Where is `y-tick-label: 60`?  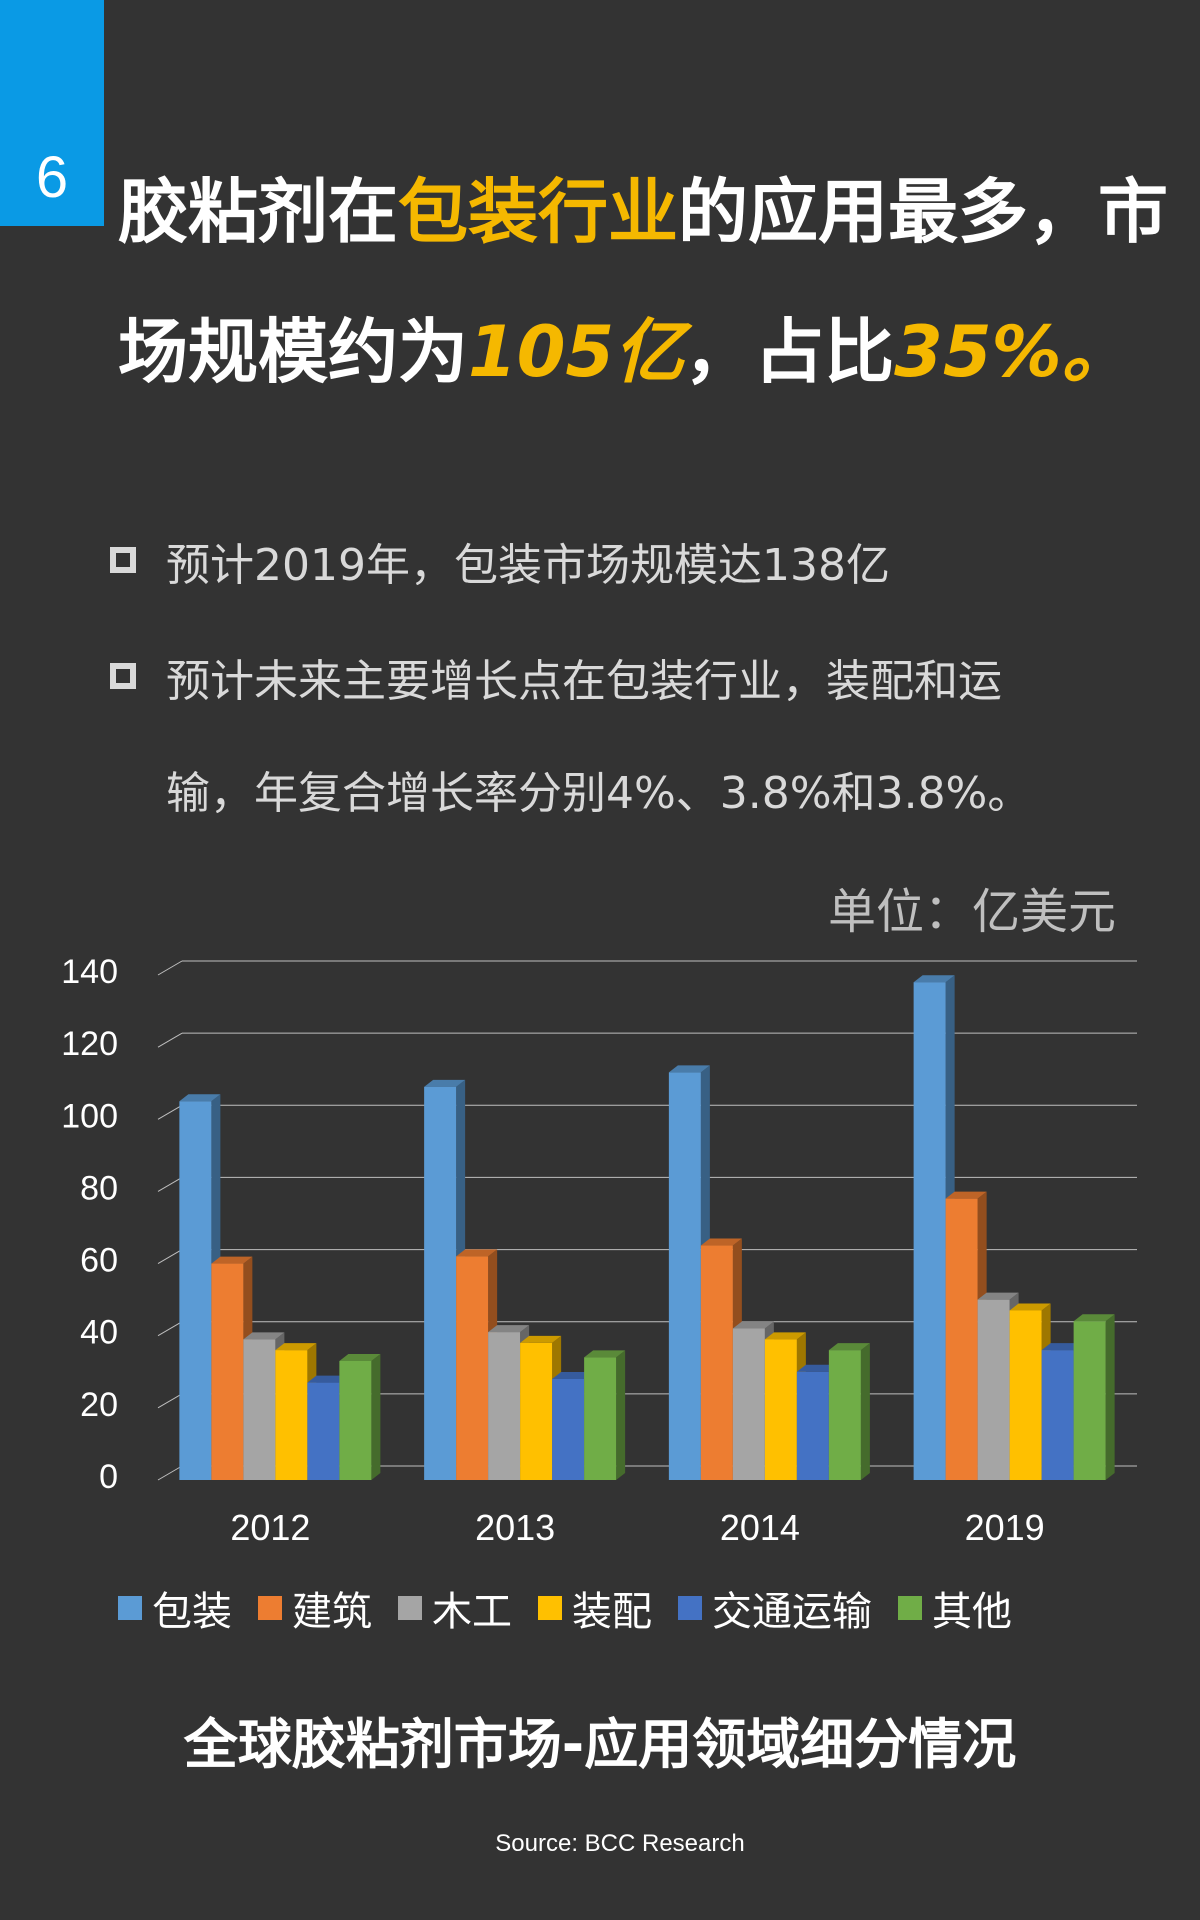
y-tick-label: 60 is located at coordinates (99, 1261).